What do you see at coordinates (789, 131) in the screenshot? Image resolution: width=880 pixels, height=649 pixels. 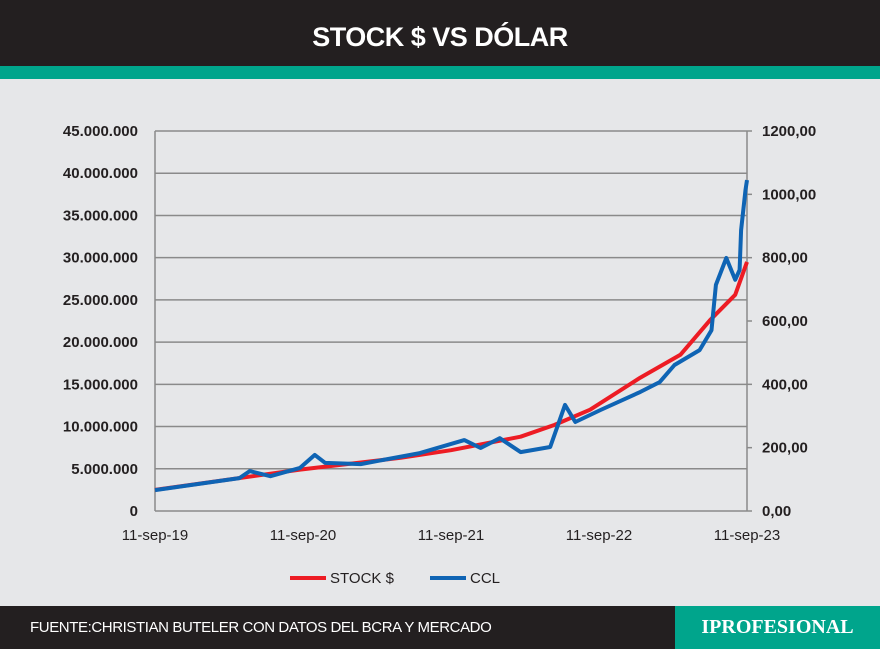 I see `y-right-tick-label: 1200,00` at bounding box center [789, 131].